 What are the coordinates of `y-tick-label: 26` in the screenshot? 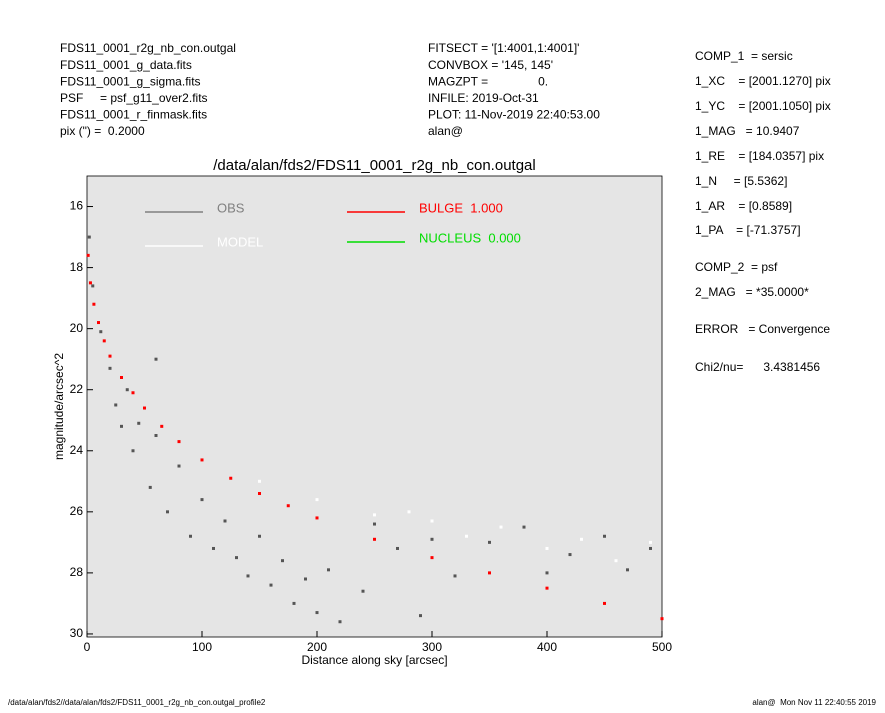 It's located at (77, 511).